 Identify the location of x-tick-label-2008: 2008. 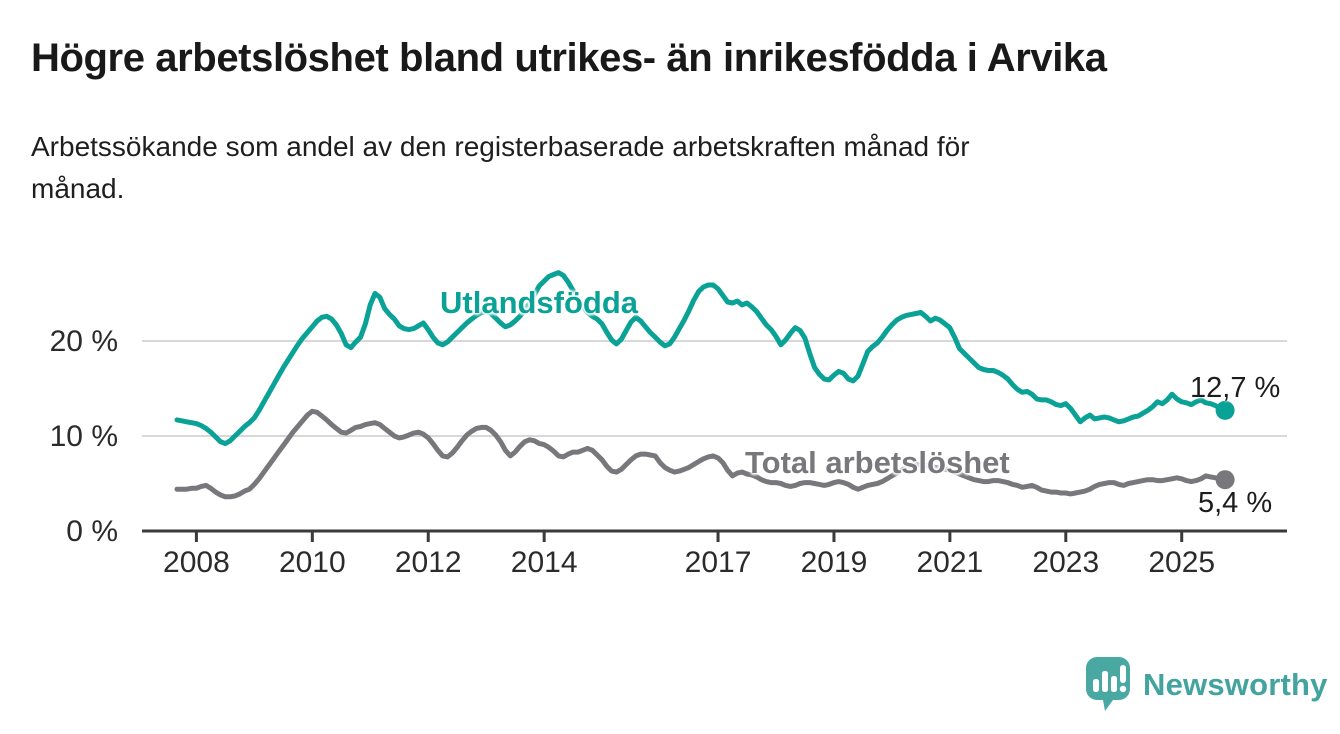
(196, 562).